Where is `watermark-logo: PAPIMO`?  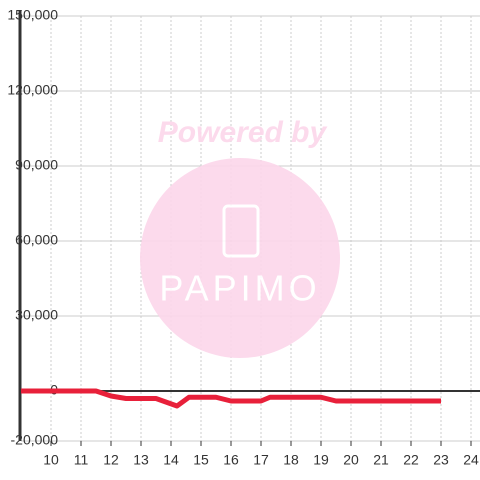 watermark-logo: PAPIMO is located at coordinates (239, 288).